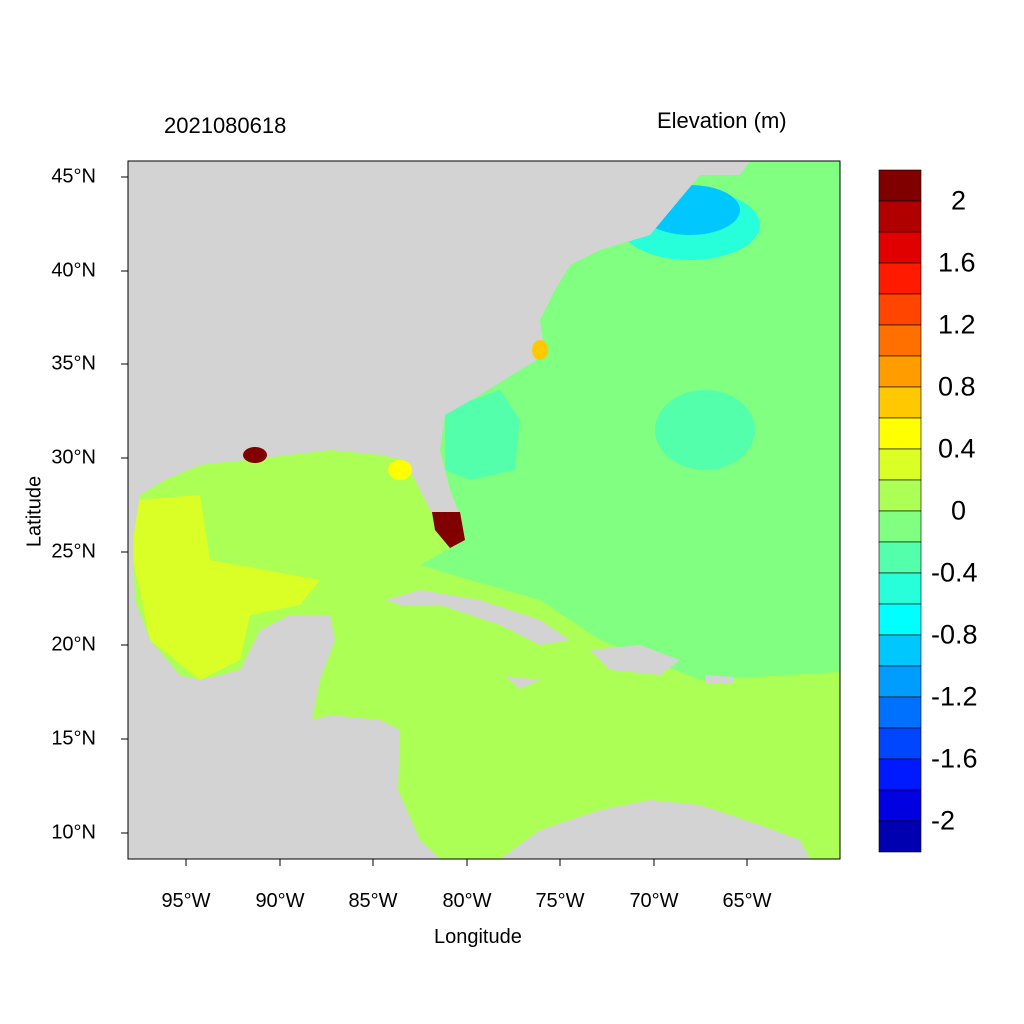 Image resolution: width=1024 pixels, height=1024 pixels. I want to click on colorbar-label: -0.8, so click(954, 634).